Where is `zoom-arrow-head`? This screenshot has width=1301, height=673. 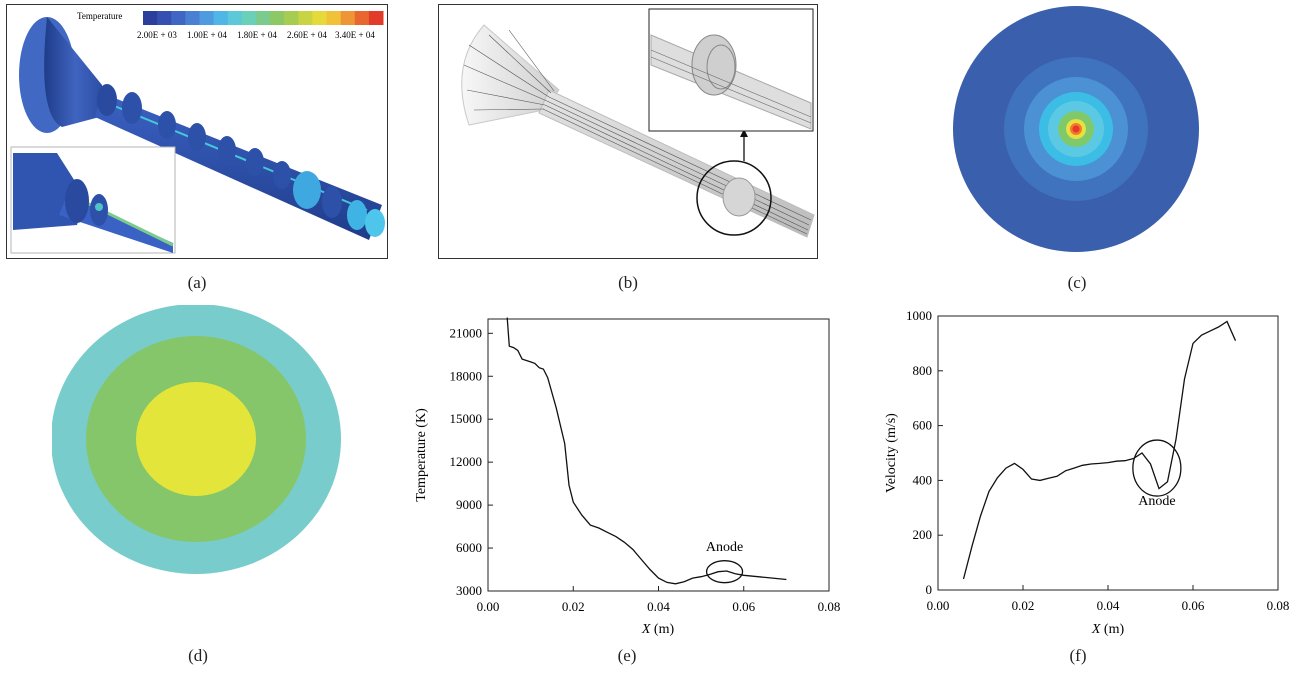
zoom-arrow-head is located at coordinates (744, 133).